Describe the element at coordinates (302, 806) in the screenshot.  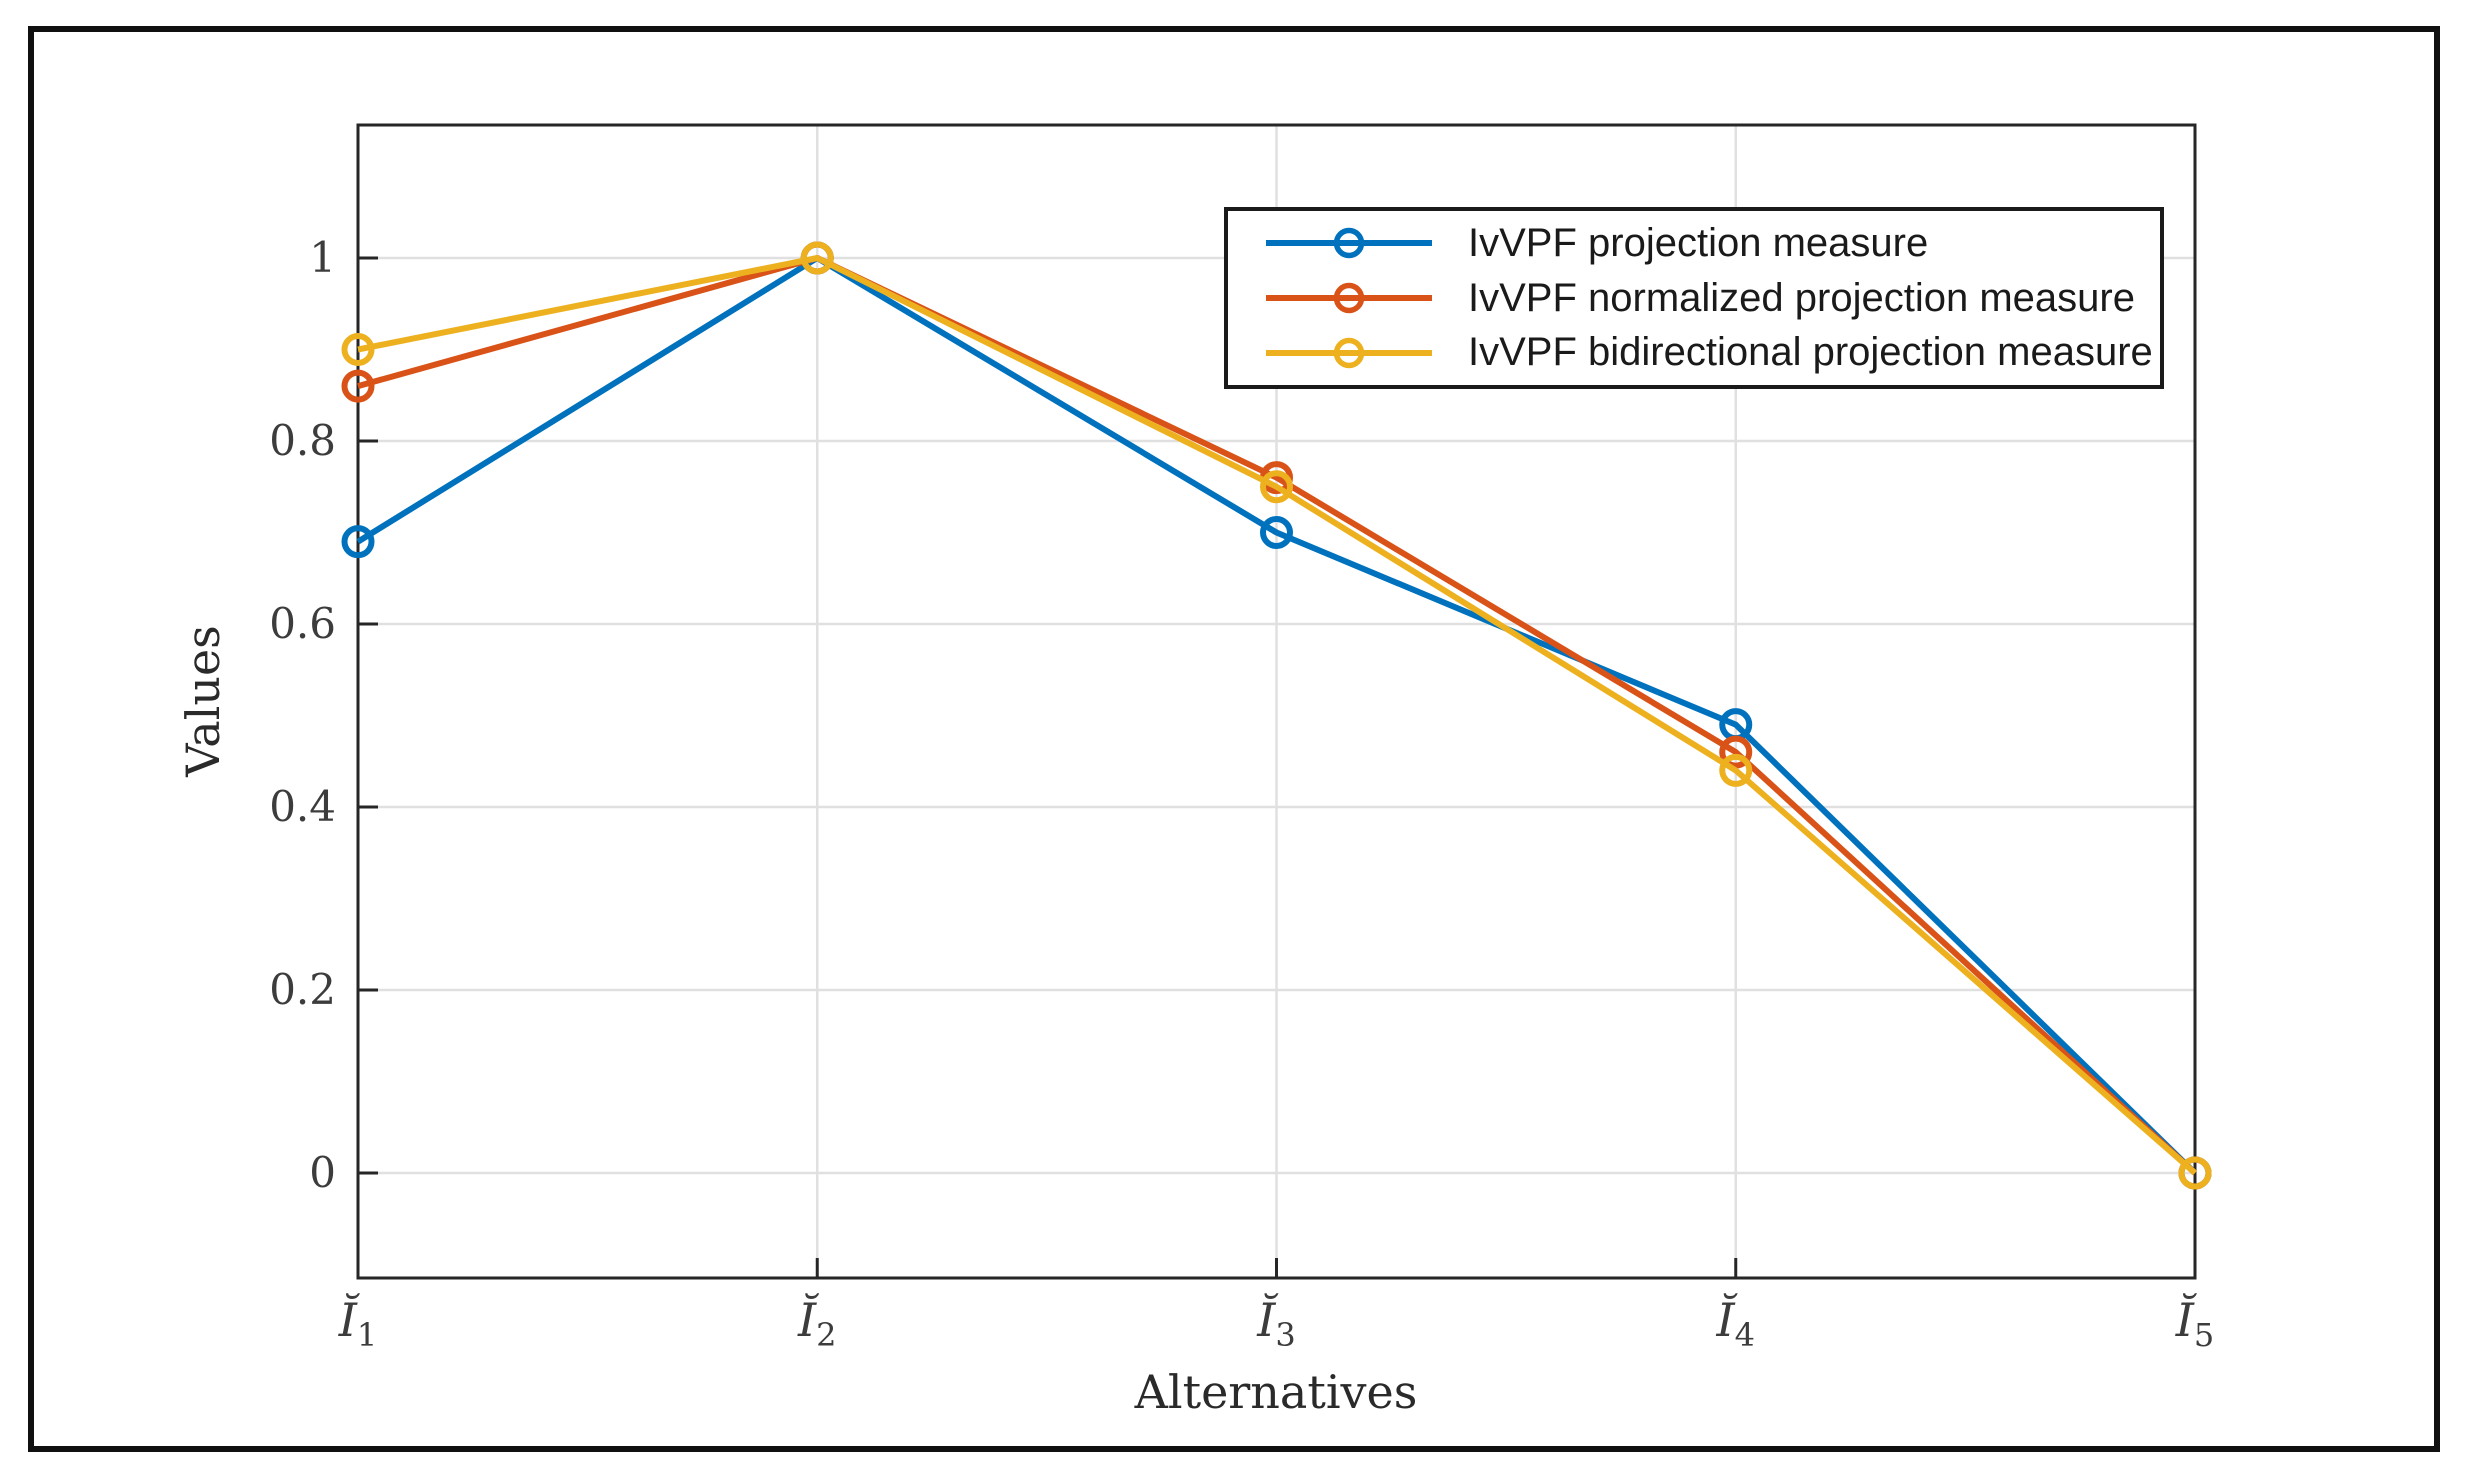
I see `y-tick-label: 0.4` at that location.